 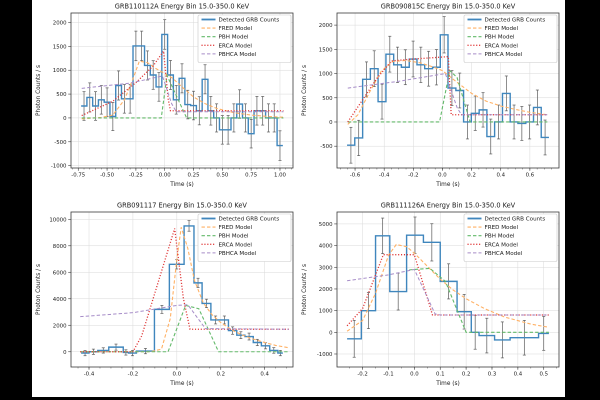 I want to click on svg-text: -0.25, so click(x=136, y=176).